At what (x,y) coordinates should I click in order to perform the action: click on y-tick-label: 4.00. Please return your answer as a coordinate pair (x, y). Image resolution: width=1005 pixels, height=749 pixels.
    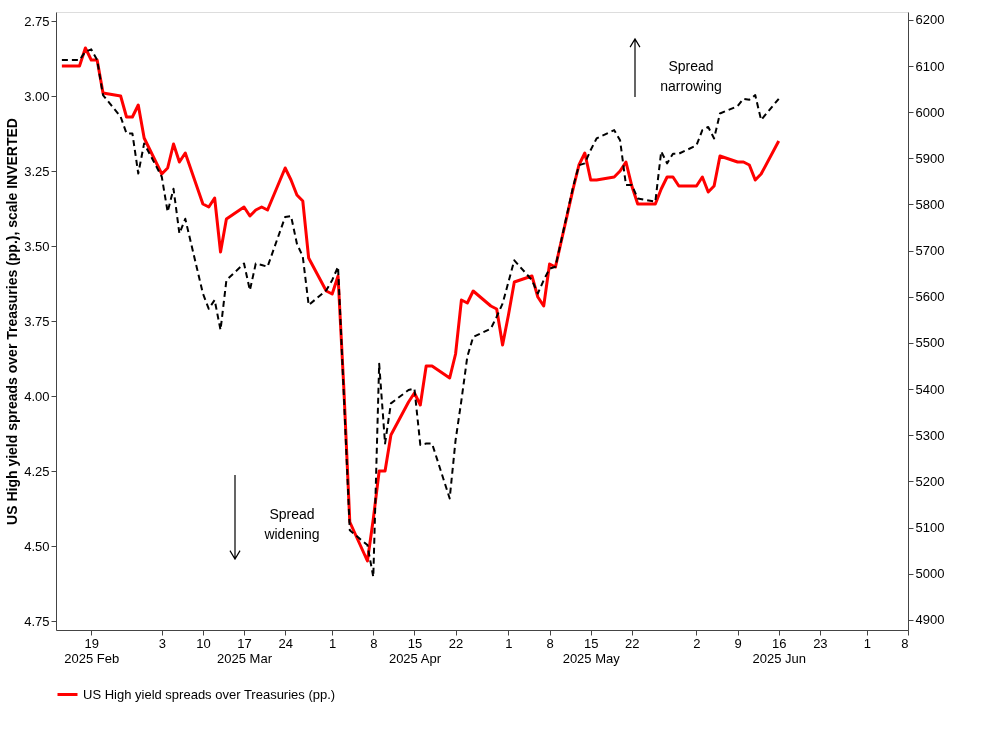
    Looking at the image, I should click on (37, 396).